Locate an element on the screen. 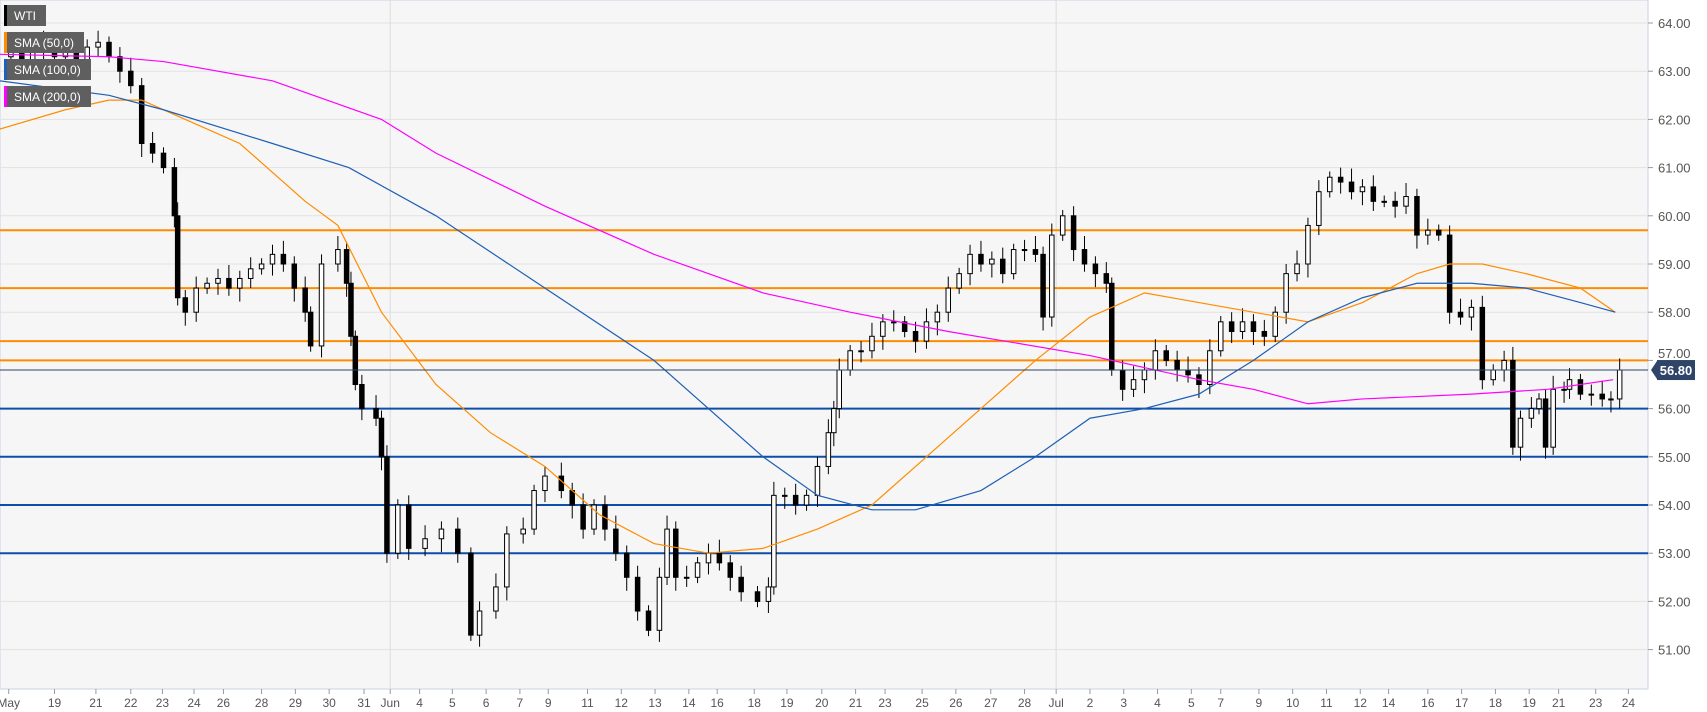  legend-item: SMA (100,0) is located at coordinates (47, 69).